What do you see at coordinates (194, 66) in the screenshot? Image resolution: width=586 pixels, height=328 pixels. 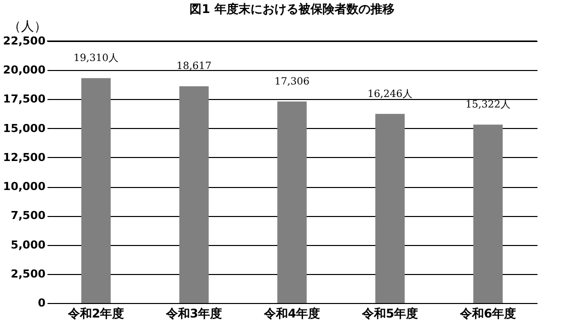 I see `data-label: 18,617` at bounding box center [194, 66].